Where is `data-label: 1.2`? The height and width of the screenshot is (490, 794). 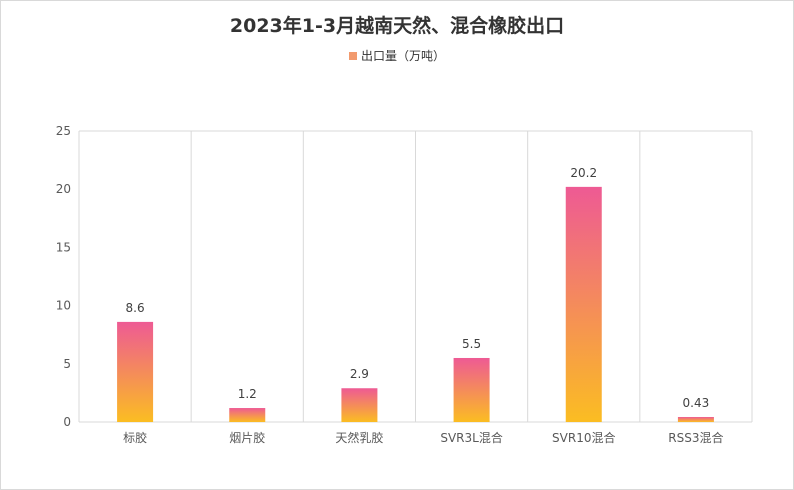 data-label: 1.2 is located at coordinates (247, 394).